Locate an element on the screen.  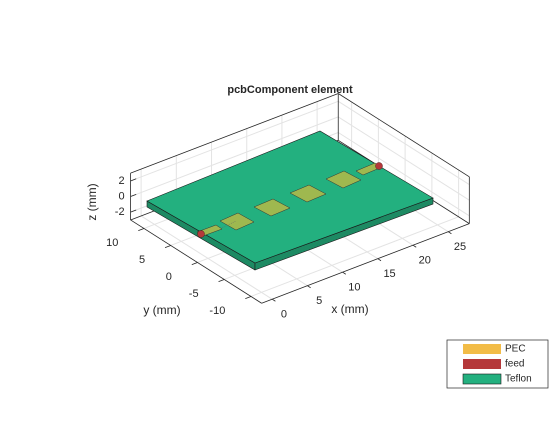
x-tick-label: 25 is located at coordinates (460, 247).